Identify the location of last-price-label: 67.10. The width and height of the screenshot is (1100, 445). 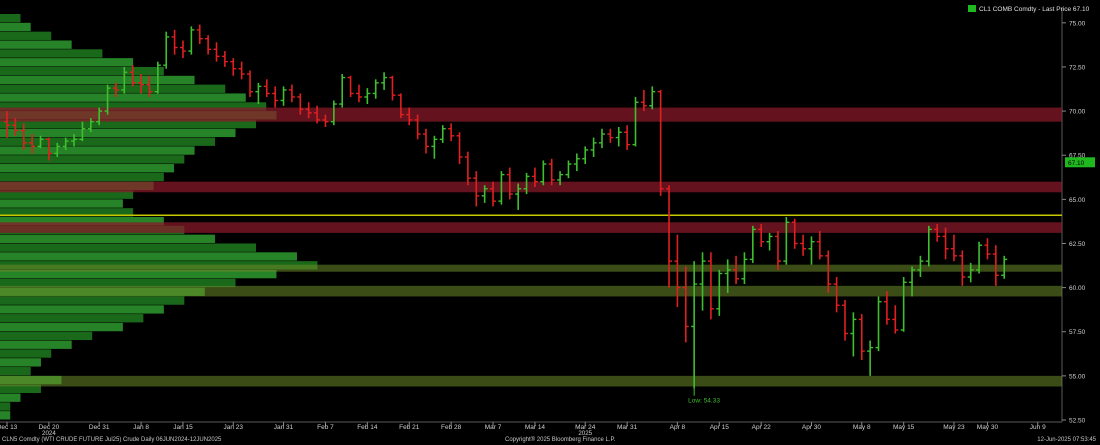
(1076, 163).